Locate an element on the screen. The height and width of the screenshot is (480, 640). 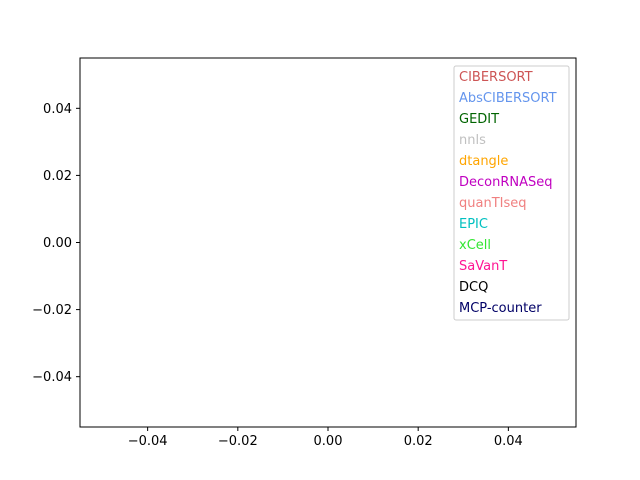
x-axis: −0.04 −0.02 0.00 0.02 0.04 is located at coordinates (325, 438).